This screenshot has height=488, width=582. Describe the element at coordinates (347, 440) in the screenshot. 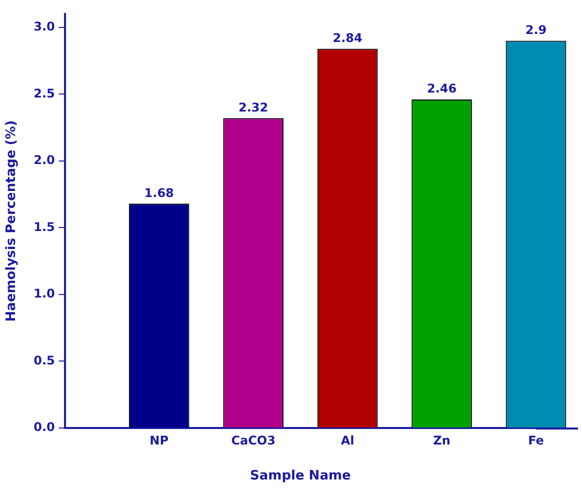

I see `x-tick-label: Al` at that location.